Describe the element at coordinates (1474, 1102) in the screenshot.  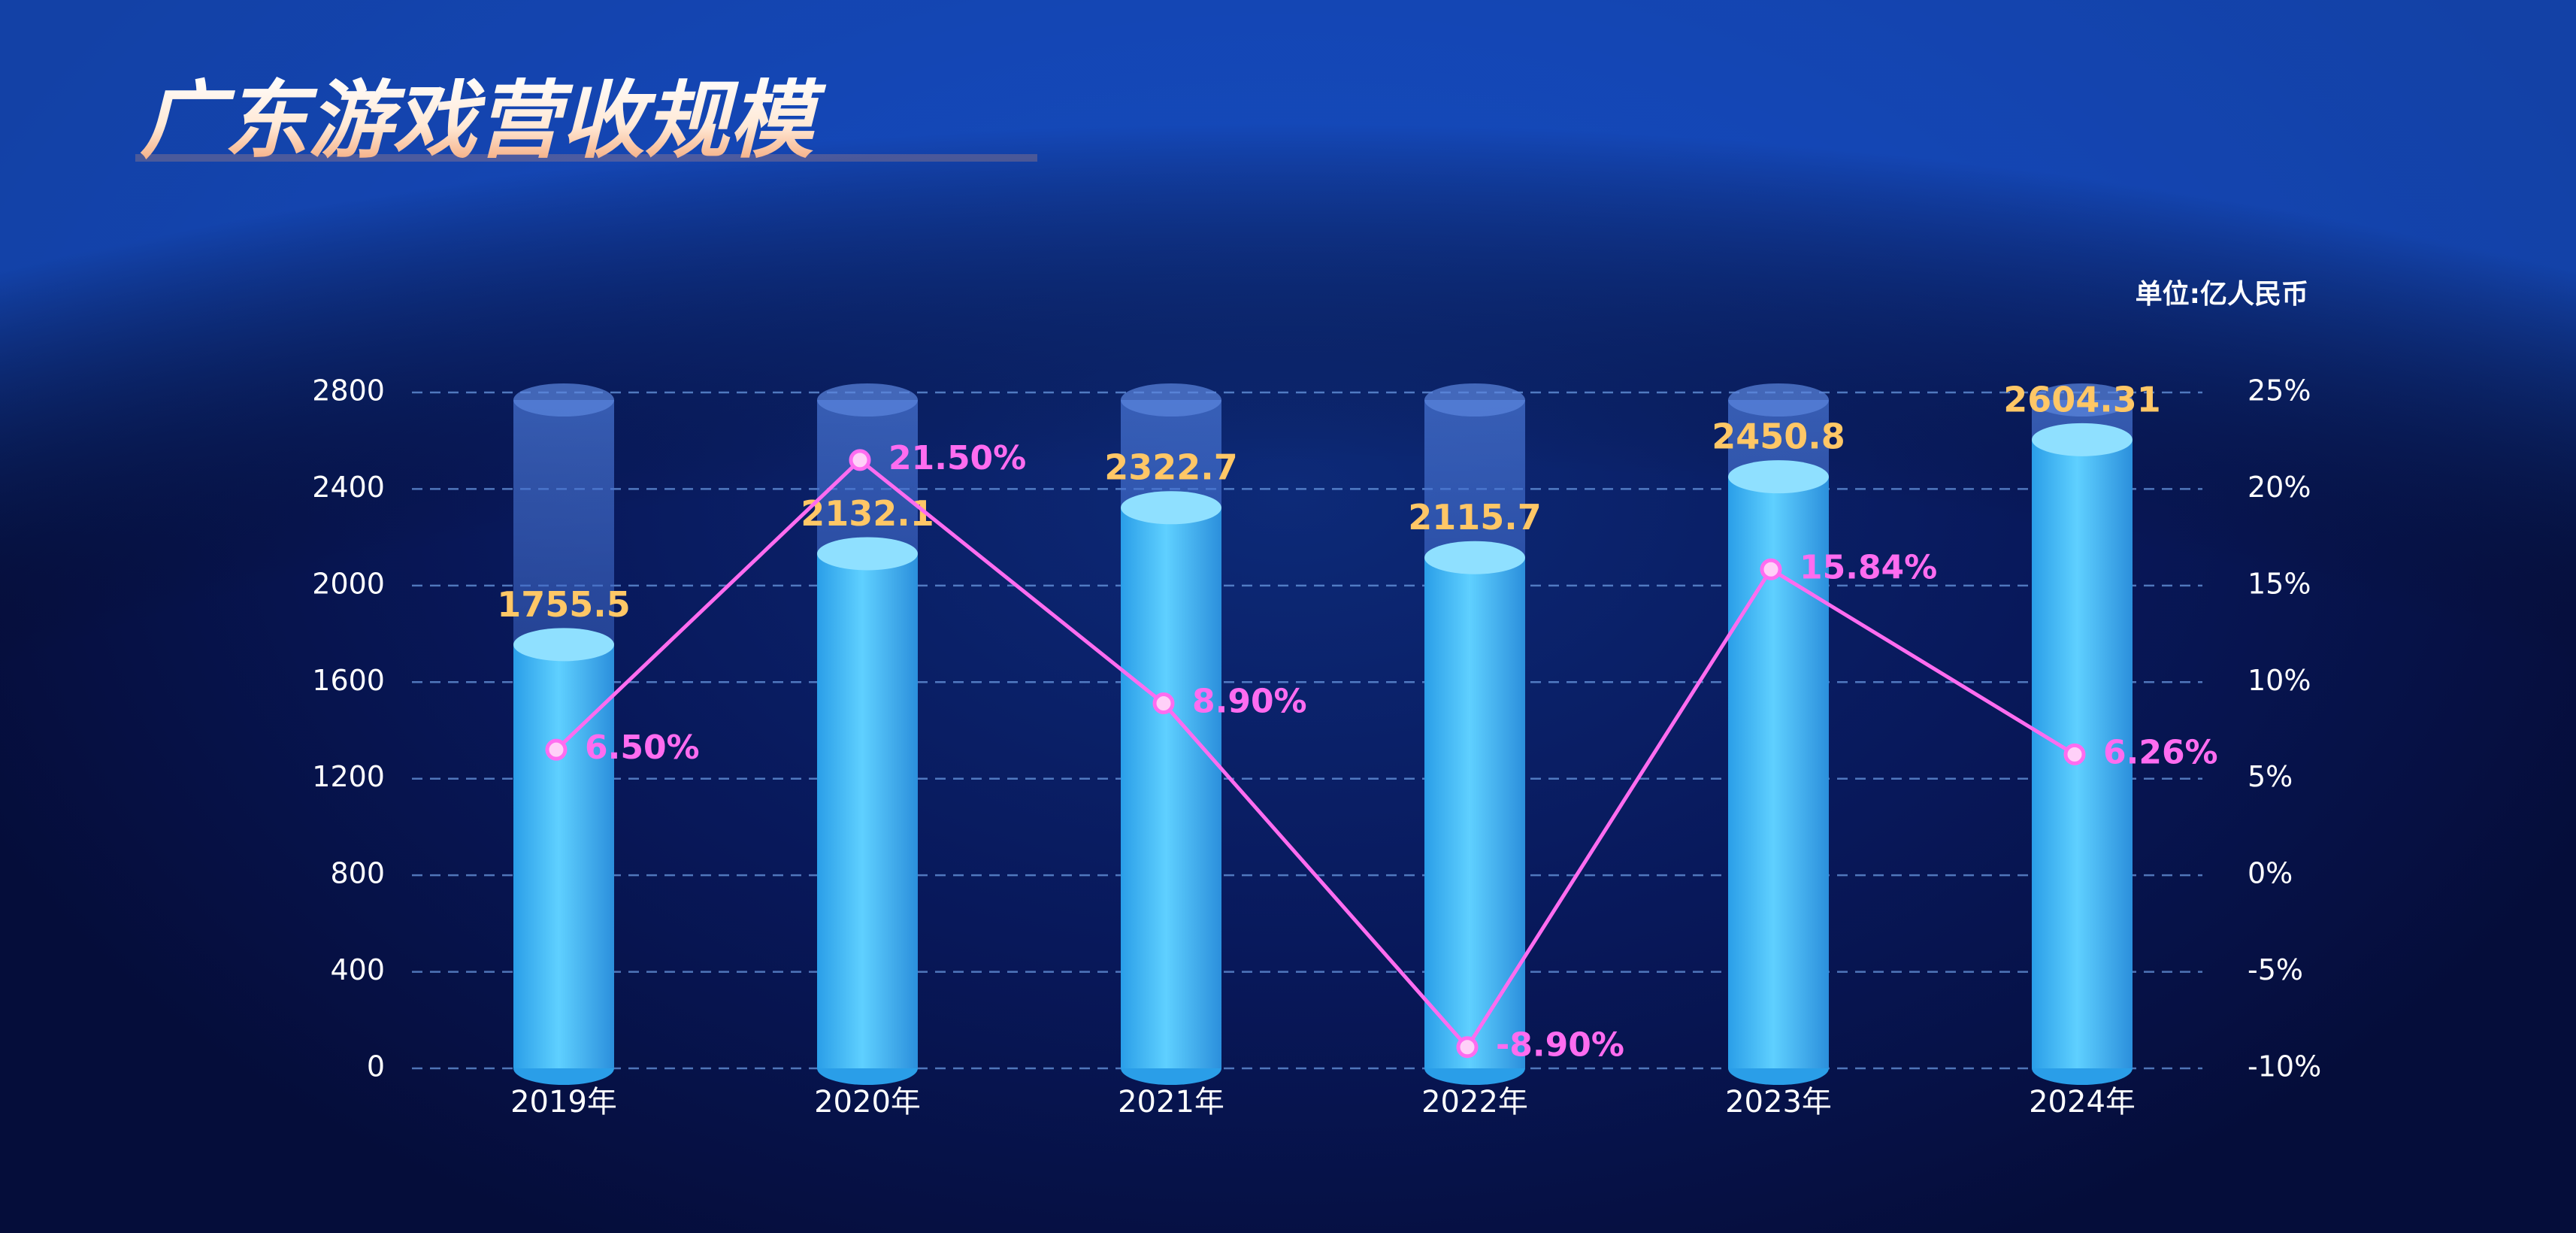
I see `x-tick-label: 2022年` at that location.